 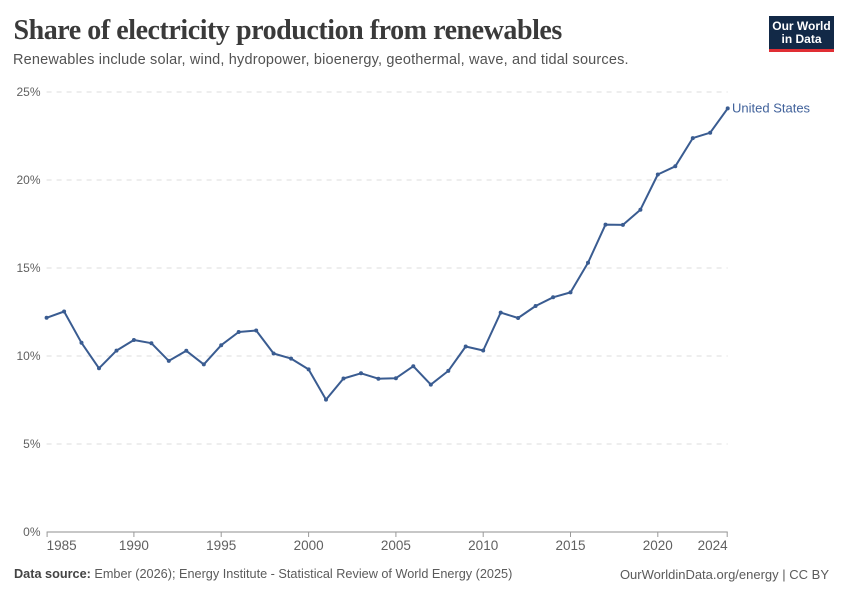 I want to click on svg-text: 2010, so click(x=483, y=545).